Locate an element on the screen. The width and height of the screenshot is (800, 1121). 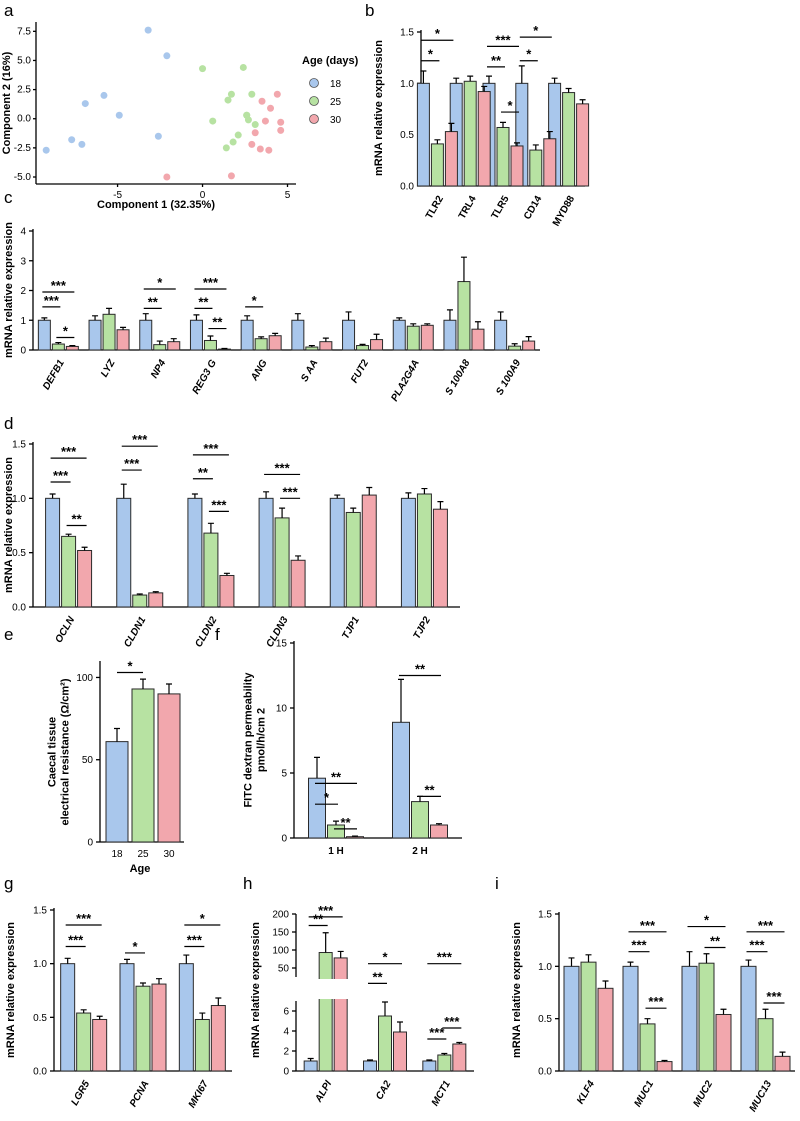
panel-label-b: b is located at coordinates (369, 10).